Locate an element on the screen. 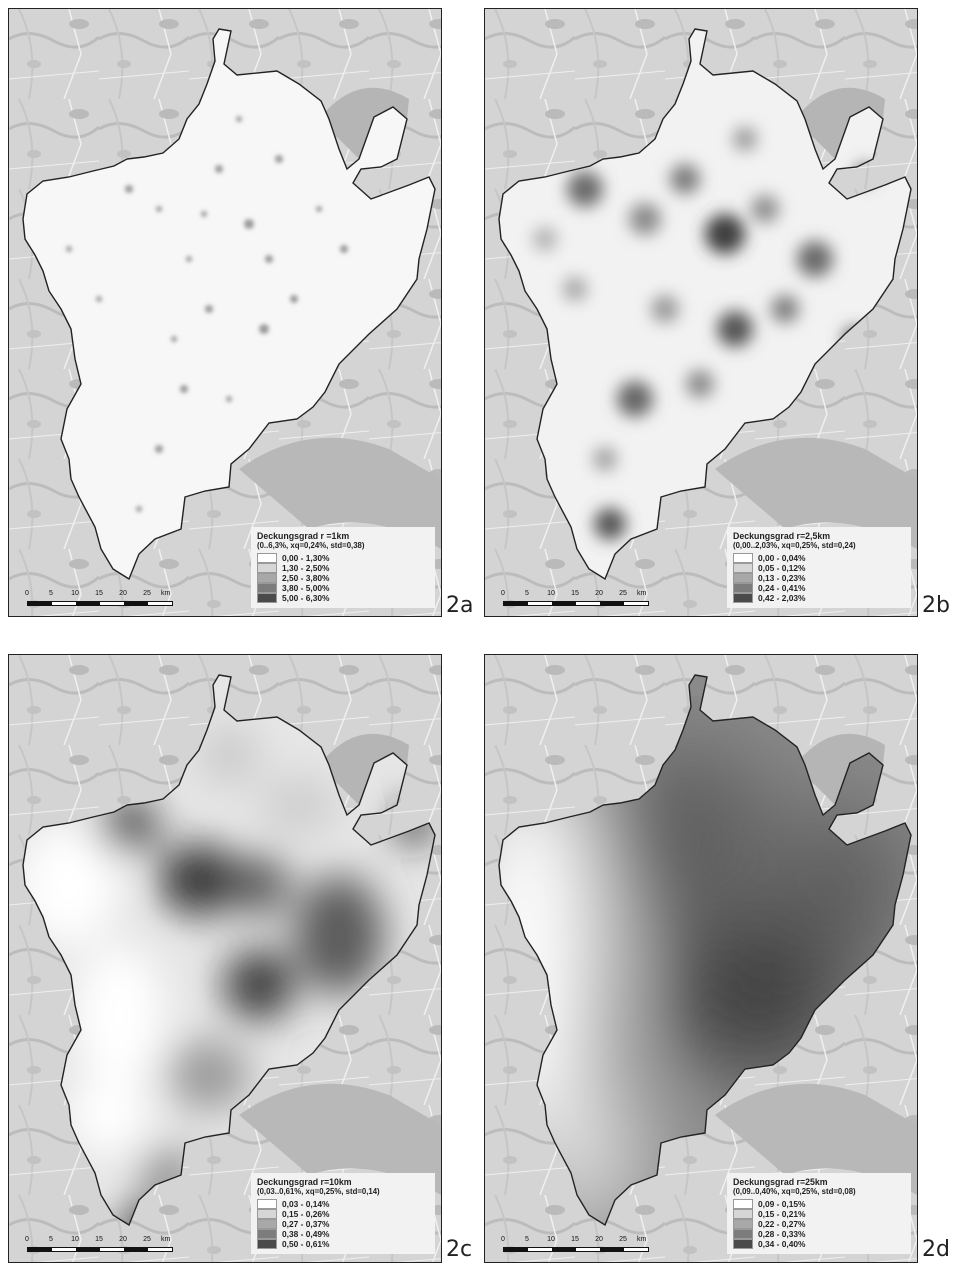 Image resolution: width=954 pixels, height=1264 pixels. legend-row: 0,28 - 0,33% is located at coordinates (819, 1234).